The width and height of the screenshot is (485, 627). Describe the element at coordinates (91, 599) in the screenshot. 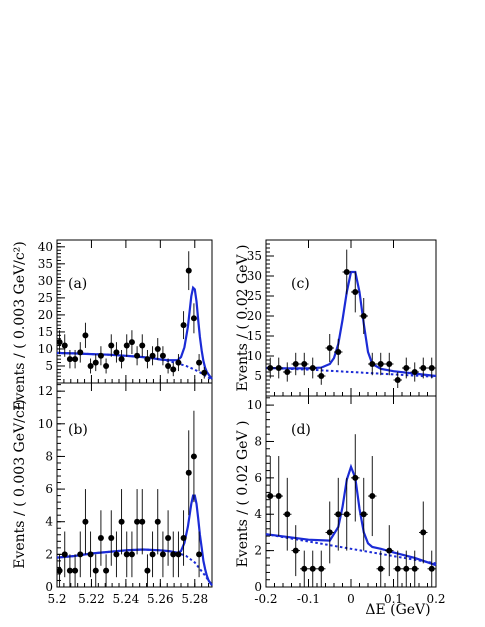

I see `x-tick-label: 5.22` at that location.